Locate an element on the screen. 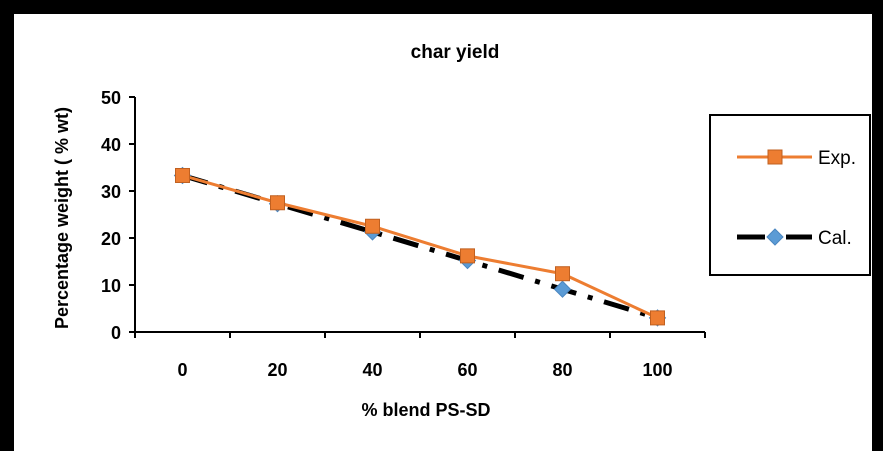 The width and height of the screenshot is (883, 451). x-tick-label: 40 is located at coordinates (372, 370).